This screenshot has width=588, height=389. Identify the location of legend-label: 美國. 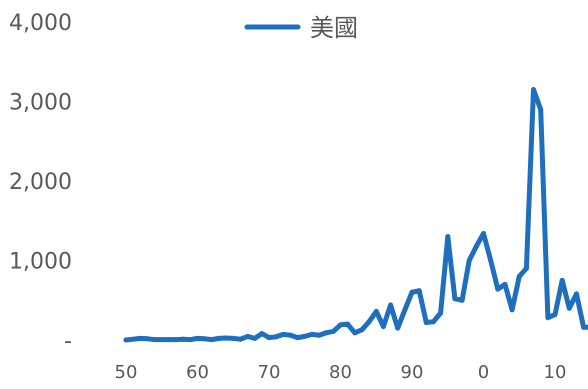
(334, 28).